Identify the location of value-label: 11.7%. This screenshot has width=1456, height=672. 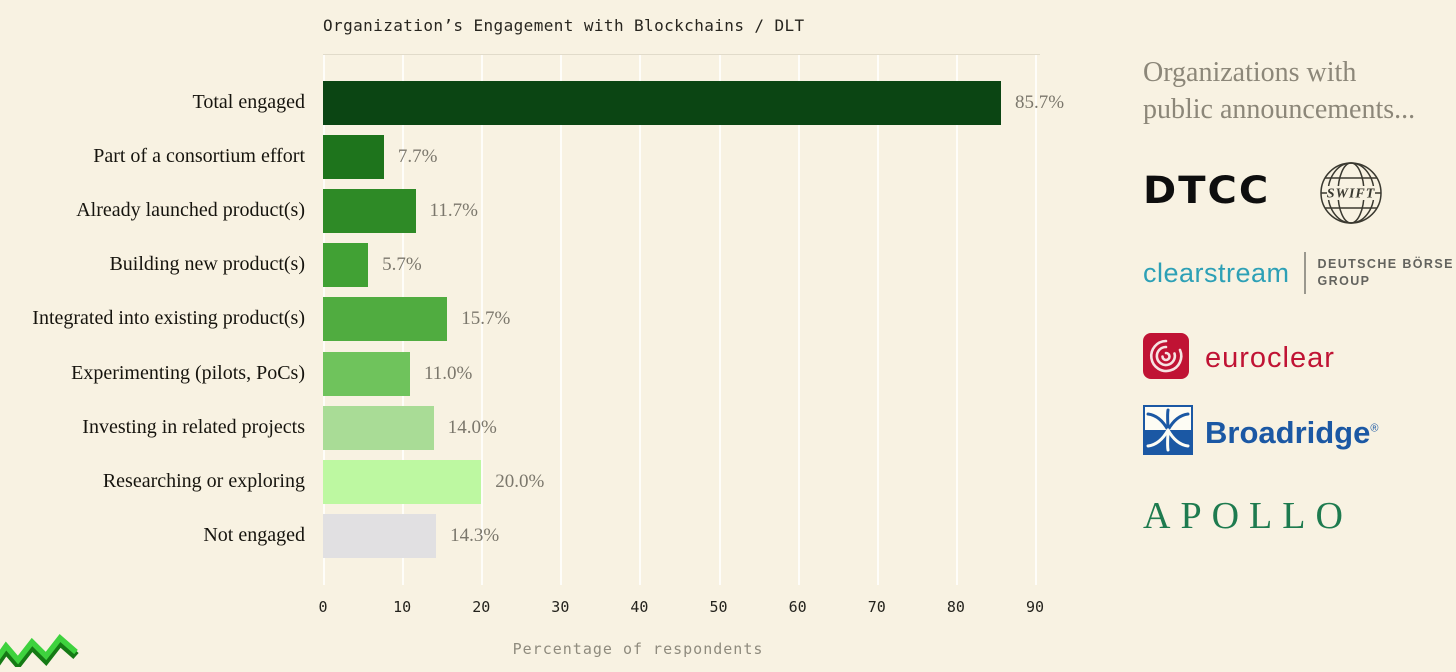
(453, 211).